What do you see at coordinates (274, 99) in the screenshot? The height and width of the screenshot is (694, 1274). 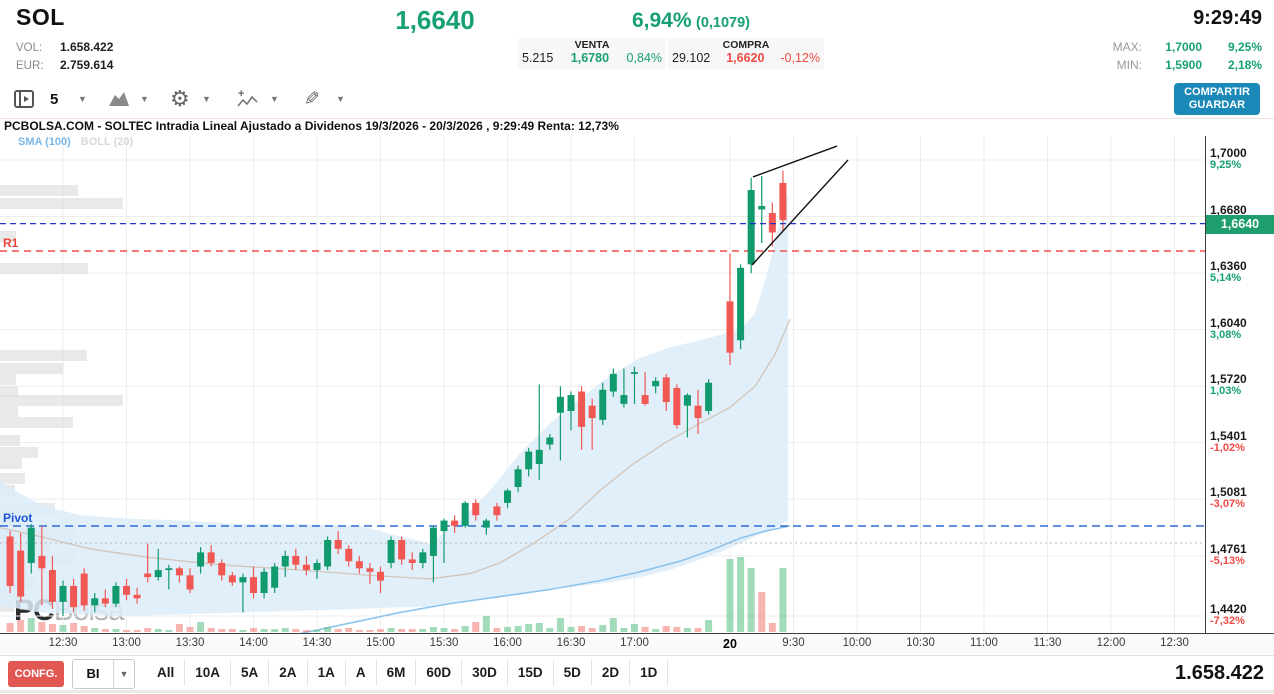 I see `add-indicator-caret-icon: ▼` at bounding box center [274, 99].